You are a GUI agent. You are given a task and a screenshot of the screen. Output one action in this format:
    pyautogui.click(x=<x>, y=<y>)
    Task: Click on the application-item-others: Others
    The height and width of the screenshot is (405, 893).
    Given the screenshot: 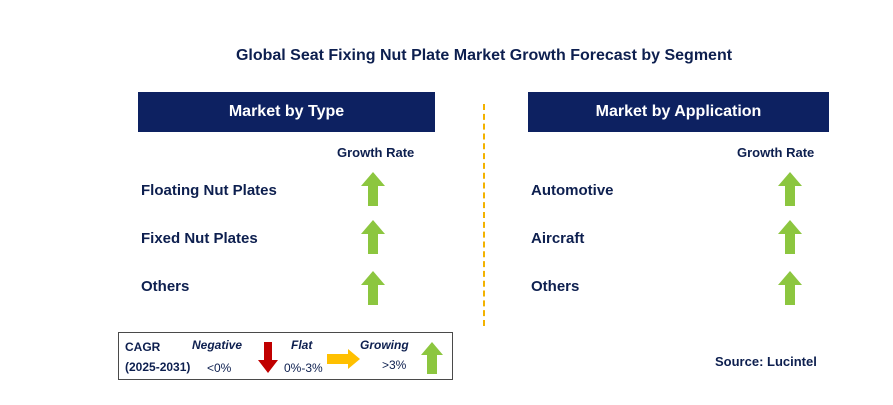 What is the action you would take?
    pyautogui.click(x=555, y=286)
    